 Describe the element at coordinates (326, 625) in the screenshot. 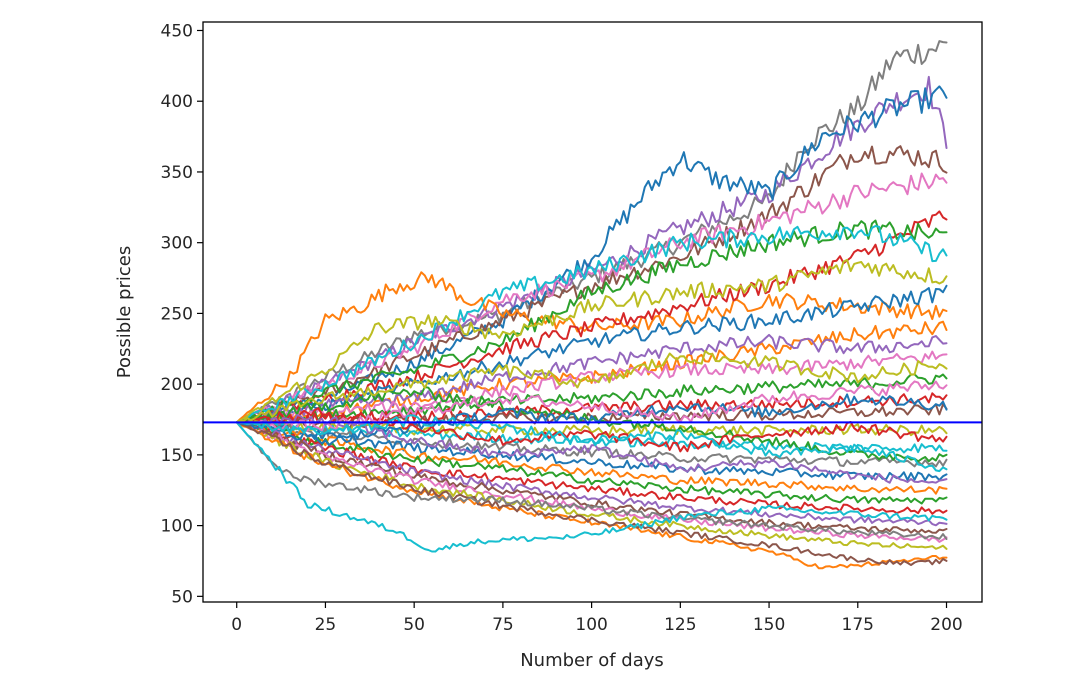

I see `x-tick-label: 25` at that location.